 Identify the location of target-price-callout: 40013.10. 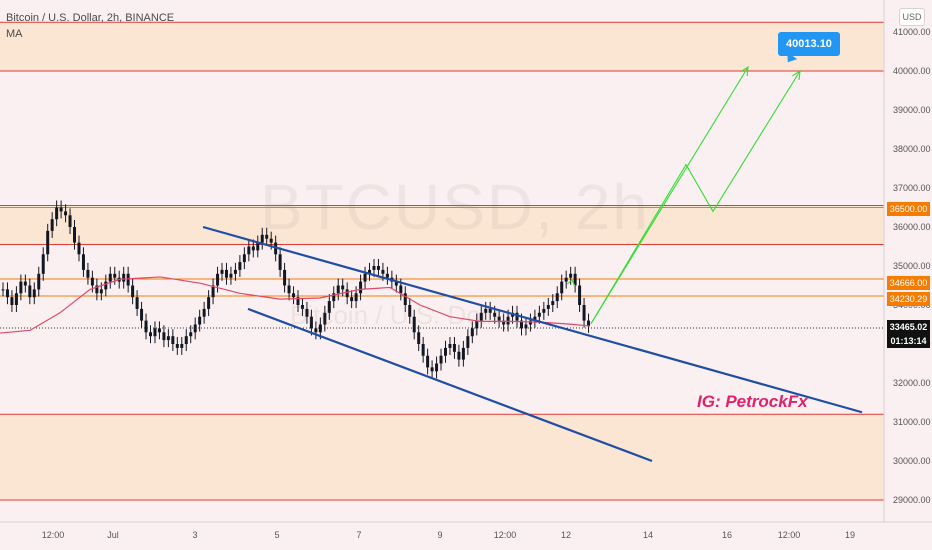
(809, 44).